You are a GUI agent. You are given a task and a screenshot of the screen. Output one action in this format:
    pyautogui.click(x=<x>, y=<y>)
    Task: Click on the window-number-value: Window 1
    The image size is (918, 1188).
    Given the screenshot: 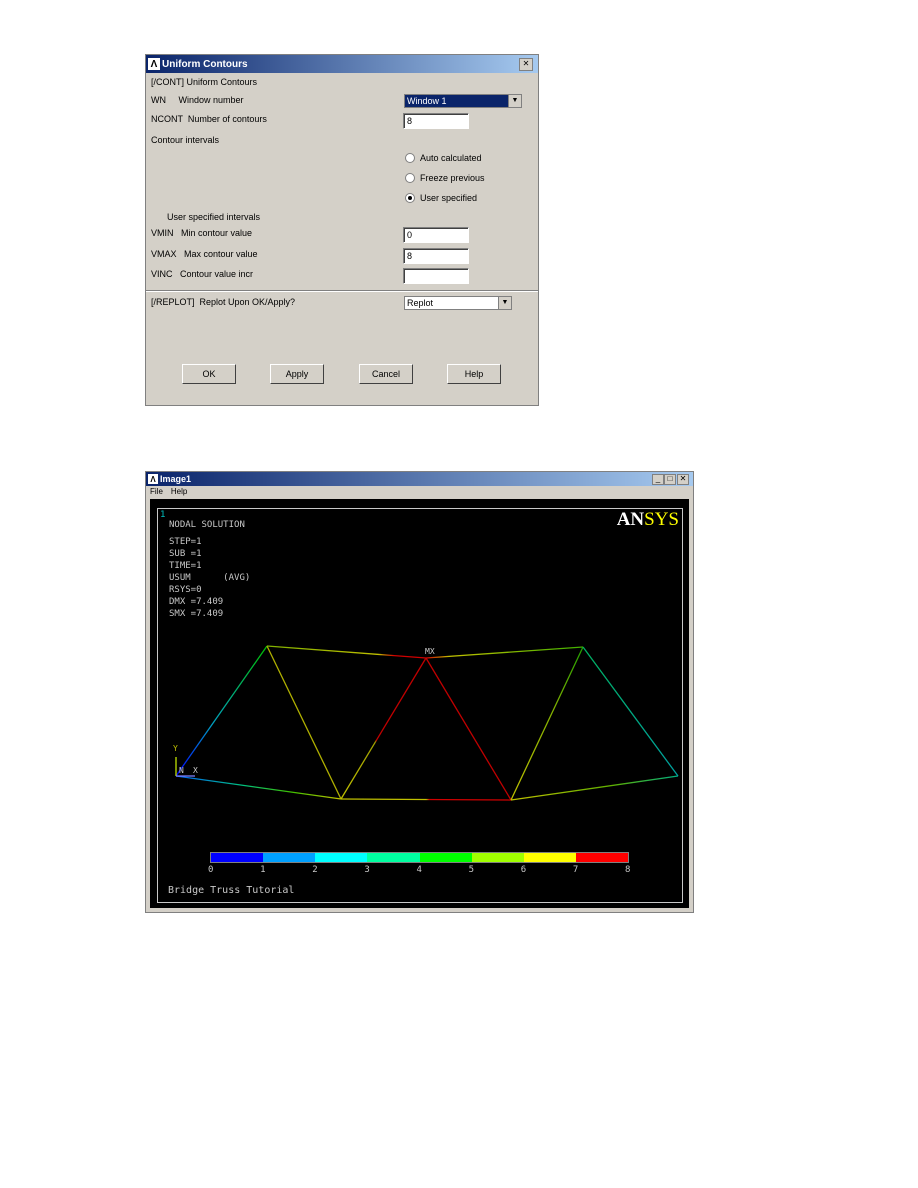 What is the action you would take?
    pyautogui.click(x=427, y=101)
    